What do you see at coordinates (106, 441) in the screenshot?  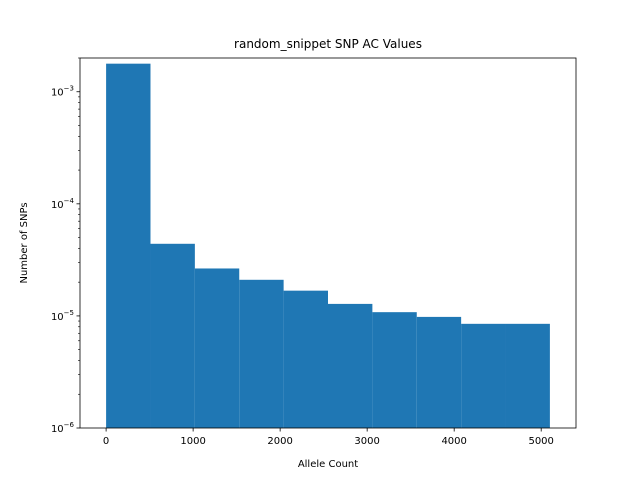 I see `x-tick-label: 0` at bounding box center [106, 441].